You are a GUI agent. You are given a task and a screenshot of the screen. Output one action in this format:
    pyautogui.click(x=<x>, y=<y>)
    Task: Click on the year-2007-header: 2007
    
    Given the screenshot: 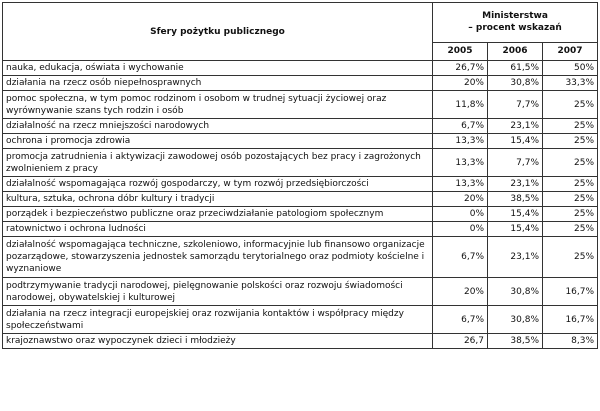 What is the action you would take?
    pyautogui.click(x=570, y=51)
    